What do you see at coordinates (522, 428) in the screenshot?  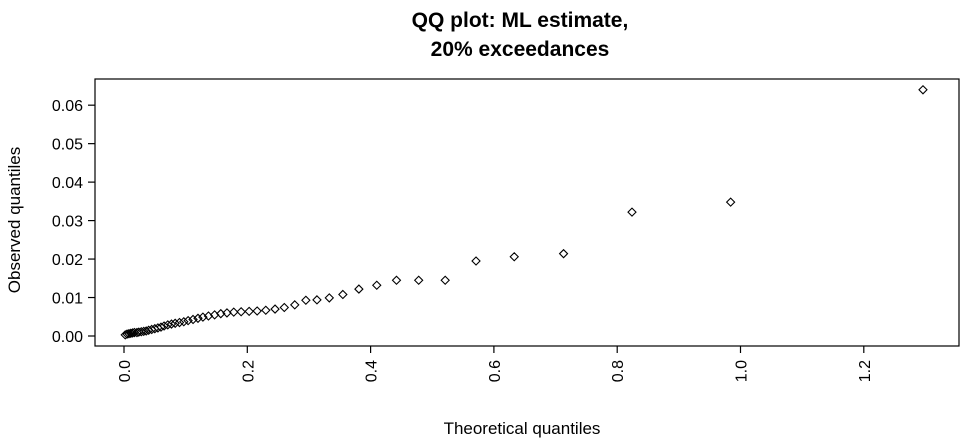 I see `x-axis-label: Theoretical quantiles` at bounding box center [522, 428].